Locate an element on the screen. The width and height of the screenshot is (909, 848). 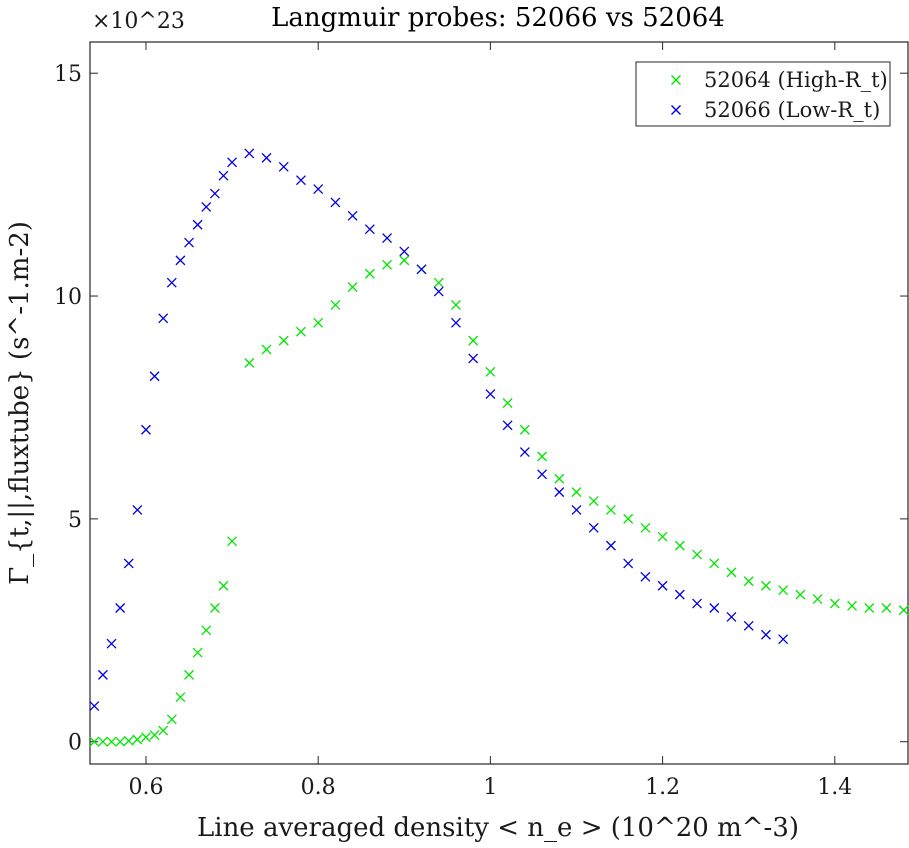
legend-label: 52066 (Low-R_t) is located at coordinates (792, 110).